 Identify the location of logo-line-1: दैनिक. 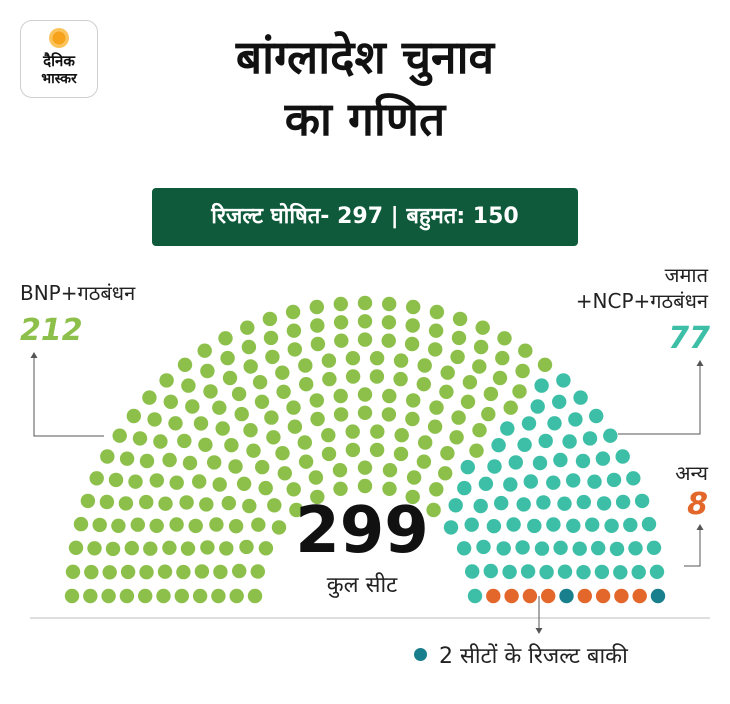
(59, 61).